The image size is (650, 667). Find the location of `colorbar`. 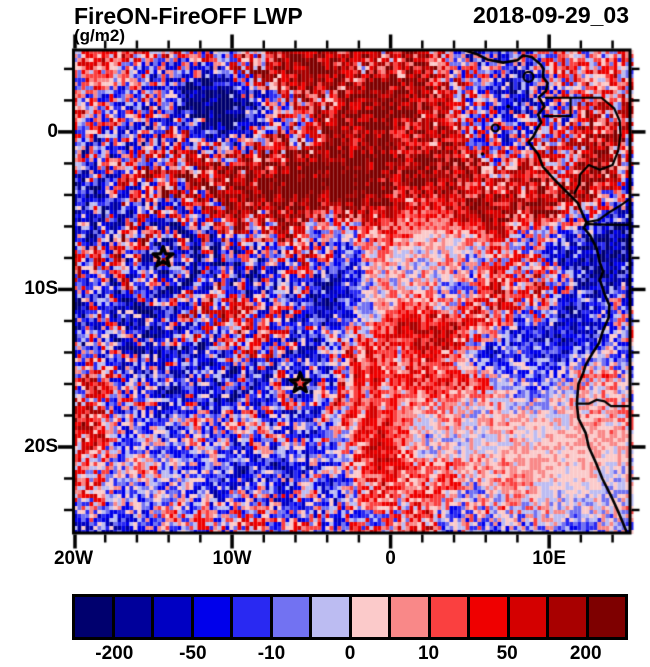

colorbar is located at coordinates (350, 617).